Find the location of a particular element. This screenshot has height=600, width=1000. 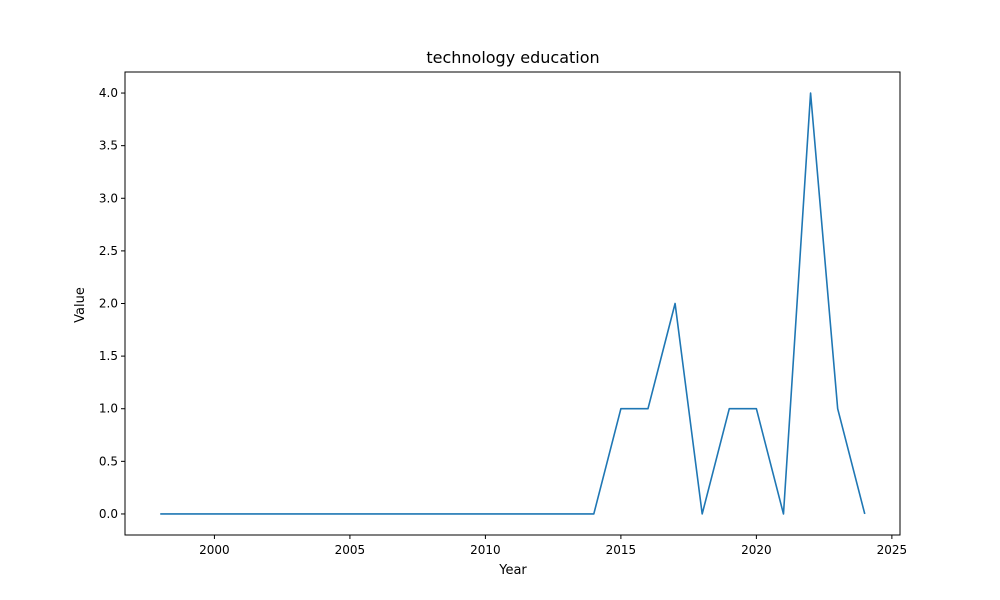

x-axis: 2000 2005 2010 2015 2020 2025 is located at coordinates (553, 546).